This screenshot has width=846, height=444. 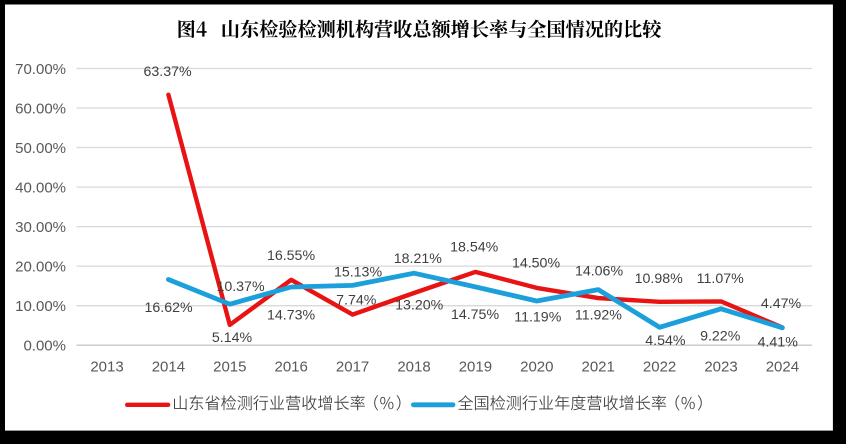 What do you see at coordinates (599, 271) in the screenshot?
I see `svg-text: 14.06%` at bounding box center [599, 271].